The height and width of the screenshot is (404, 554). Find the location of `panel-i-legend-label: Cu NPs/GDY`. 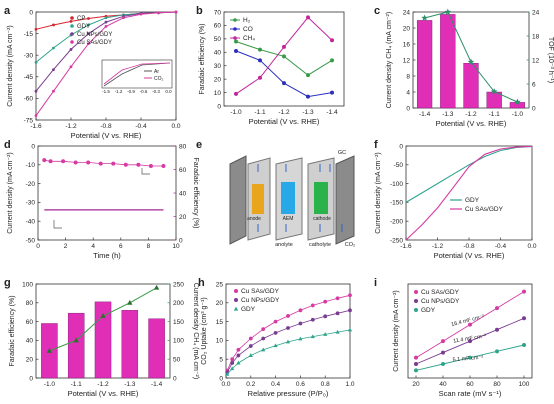

panel-i-legend-label: Cu NPs/GDY is located at coordinates (440, 301).